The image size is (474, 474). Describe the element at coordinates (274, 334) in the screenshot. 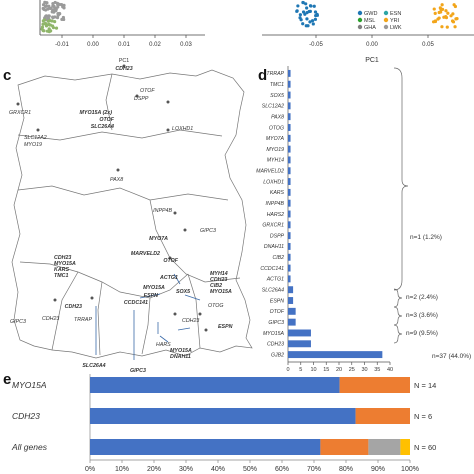

I see `bar-category-label: MYO15A` at that location.